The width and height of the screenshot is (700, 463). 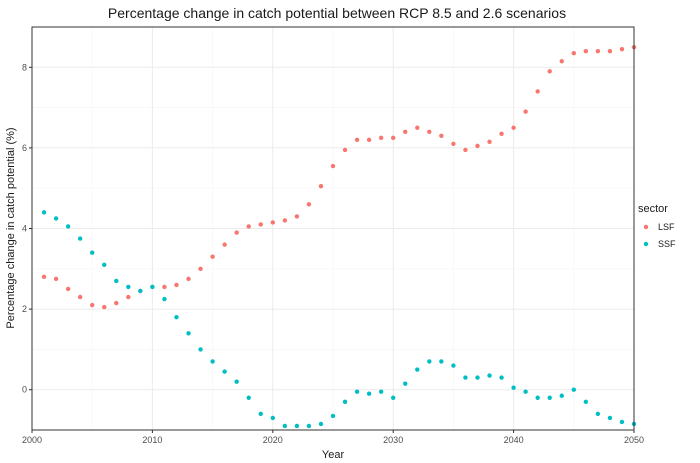 What do you see at coordinates (273, 440) in the screenshot?
I see `x-tick-label: 2020` at bounding box center [273, 440].